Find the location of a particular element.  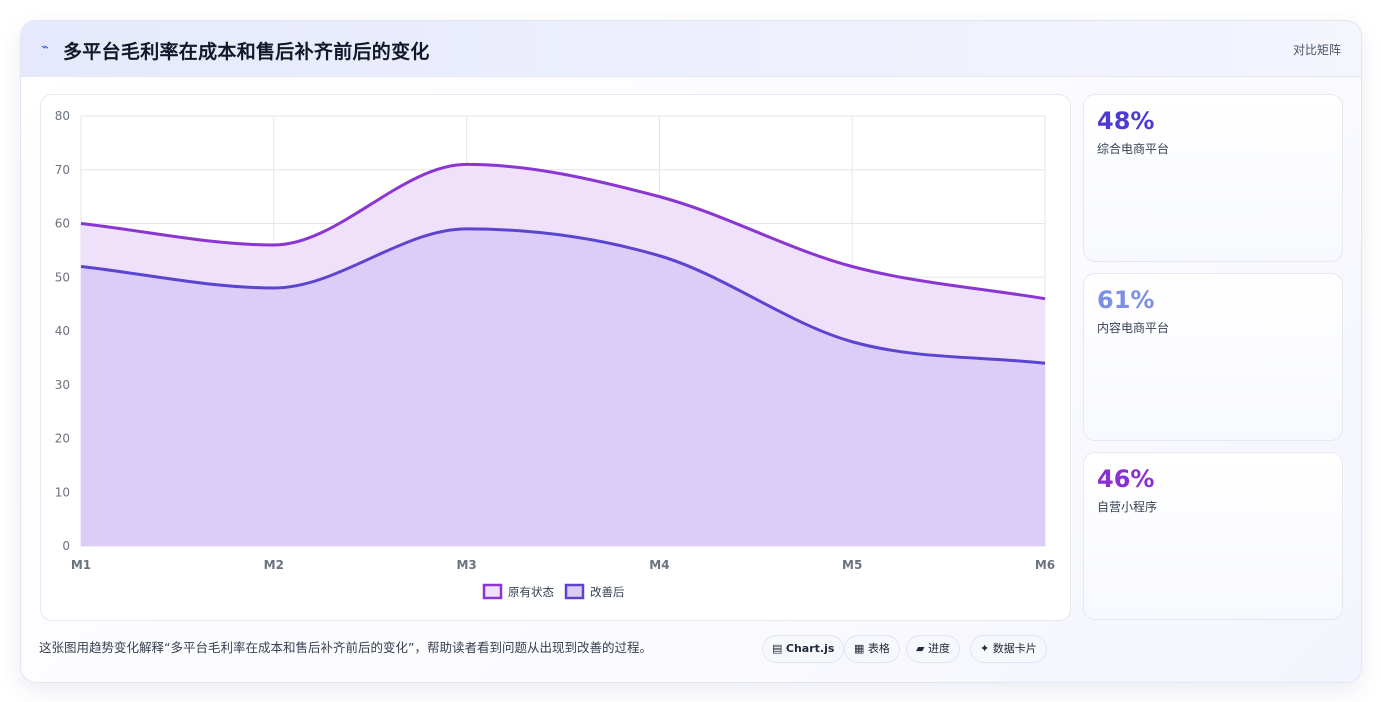

chip-data-cards: ✦ 数据卡片 is located at coordinates (1008, 649).